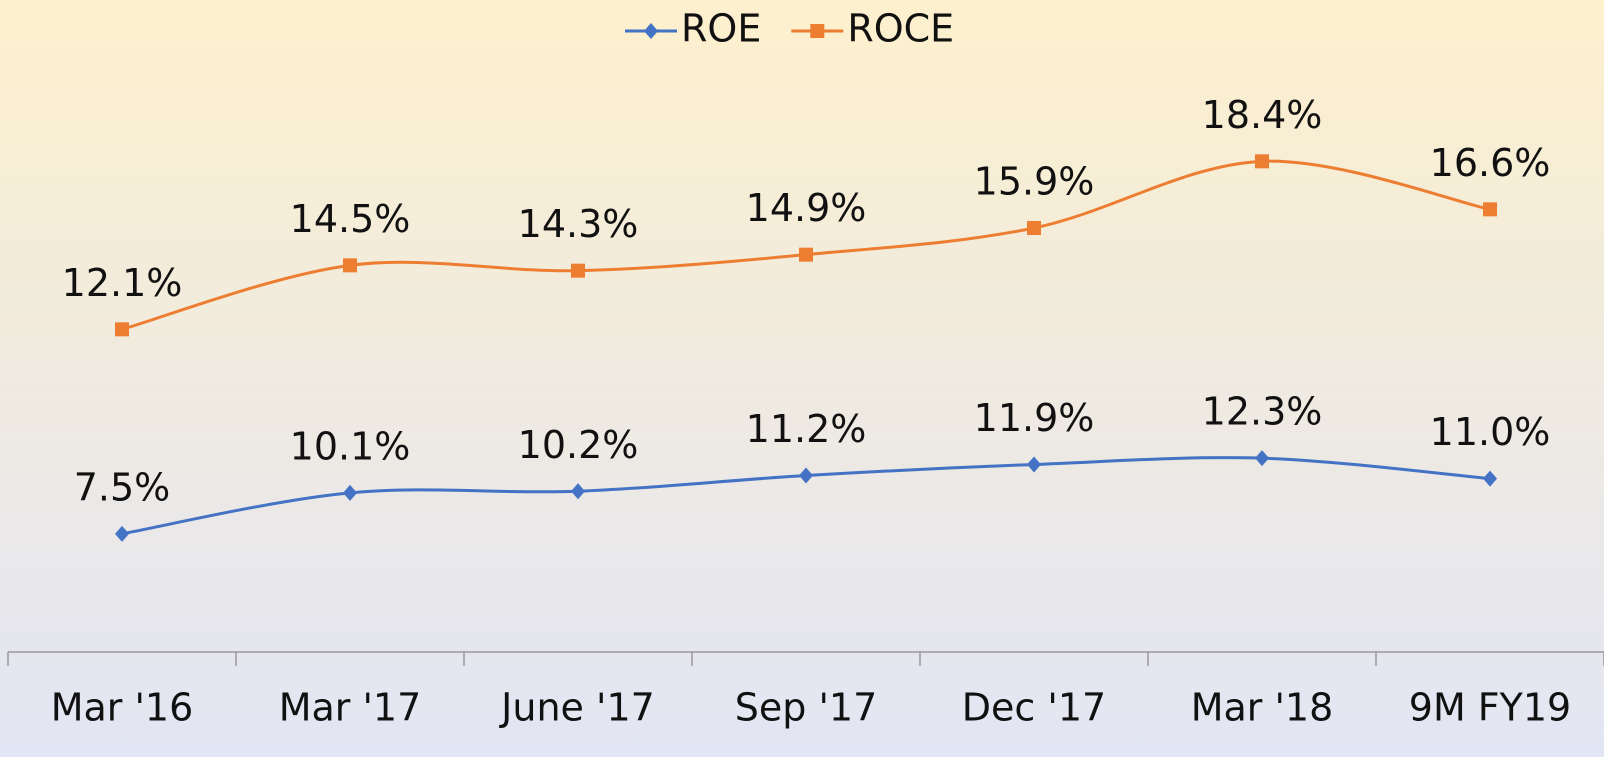  What do you see at coordinates (721, 29) in the screenshot?
I see `legend-label: ROE` at bounding box center [721, 29].